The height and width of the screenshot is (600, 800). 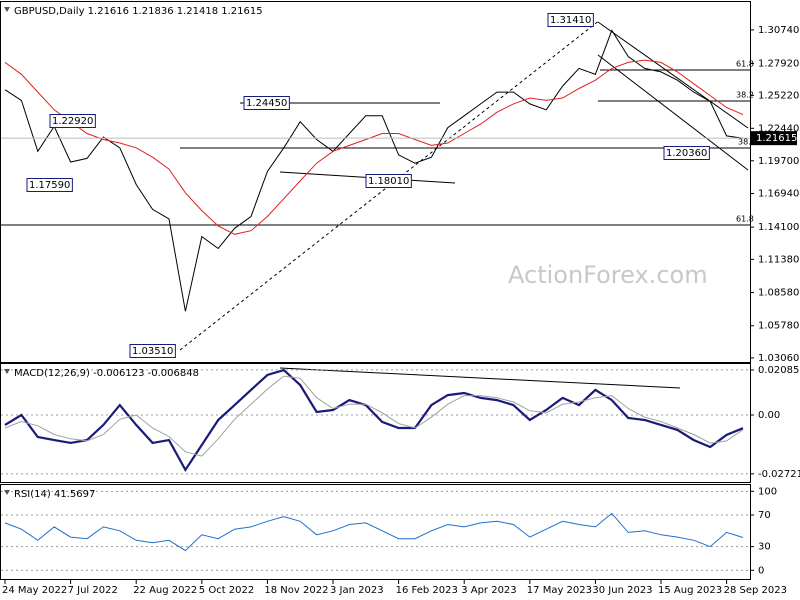 What do you see at coordinates (480, 378) in the screenshot?
I see `macd-trend-line` at bounding box center [480, 378].